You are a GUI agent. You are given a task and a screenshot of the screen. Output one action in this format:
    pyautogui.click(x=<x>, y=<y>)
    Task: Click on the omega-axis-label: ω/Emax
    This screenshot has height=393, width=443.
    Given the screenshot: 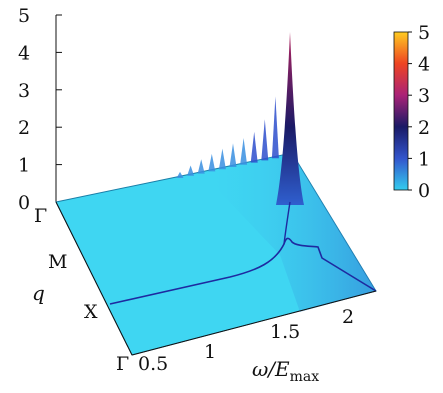 What is the action you would take?
    pyautogui.click(x=285, y=371)
    